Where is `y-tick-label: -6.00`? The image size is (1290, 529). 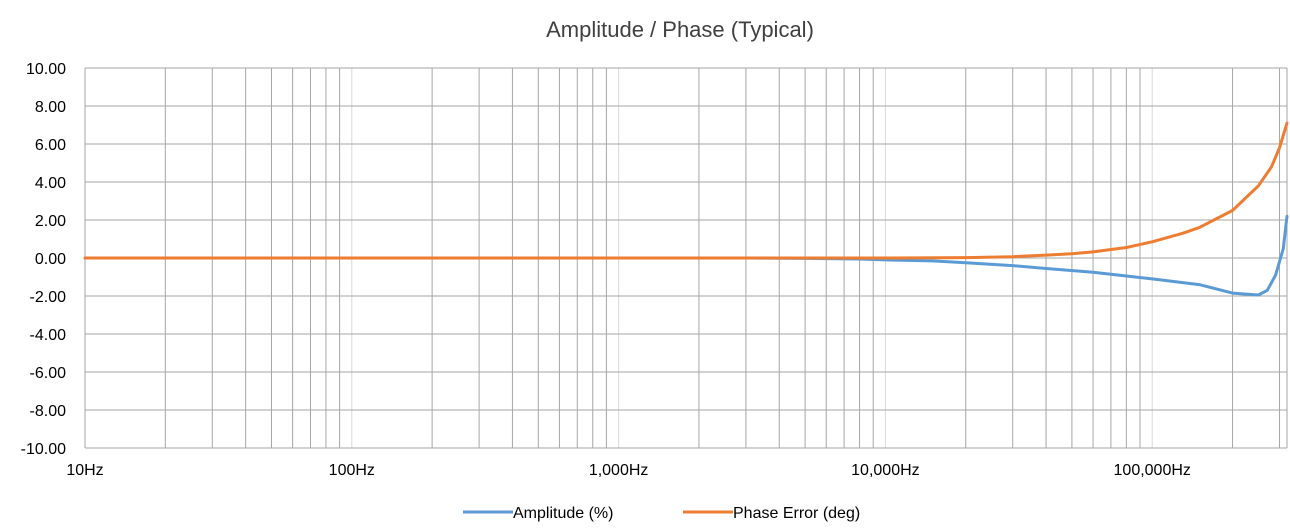
y-tick-label: -6.00 is located at coordinates (48, 373).